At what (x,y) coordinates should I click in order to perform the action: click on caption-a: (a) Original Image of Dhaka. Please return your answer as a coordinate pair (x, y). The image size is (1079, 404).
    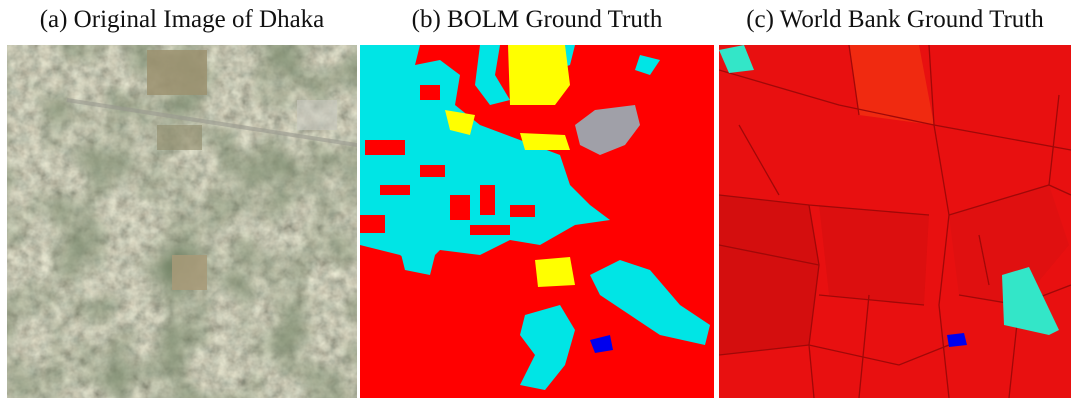
    Looking at the image, I should click on (182, 19).